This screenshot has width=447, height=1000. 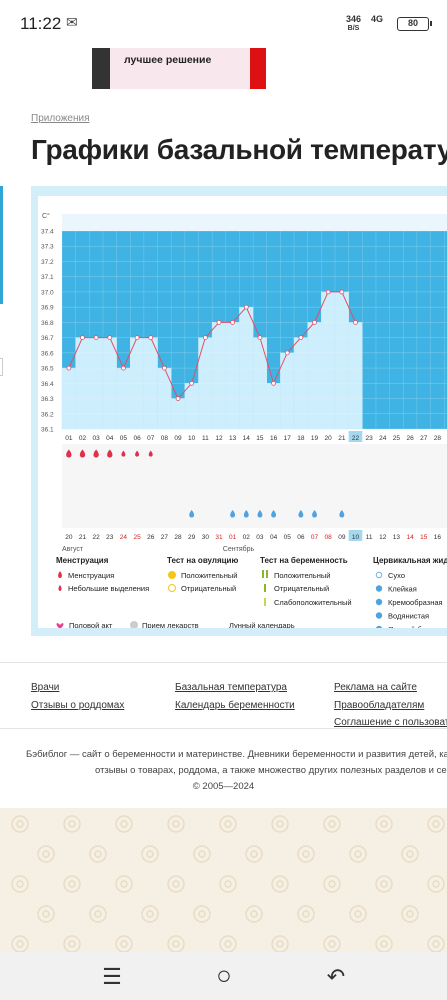 What do you see at coordinates (209, 575) in the screenshot?
I see `legend-item: Положительный` at bounding box center [209, 575].